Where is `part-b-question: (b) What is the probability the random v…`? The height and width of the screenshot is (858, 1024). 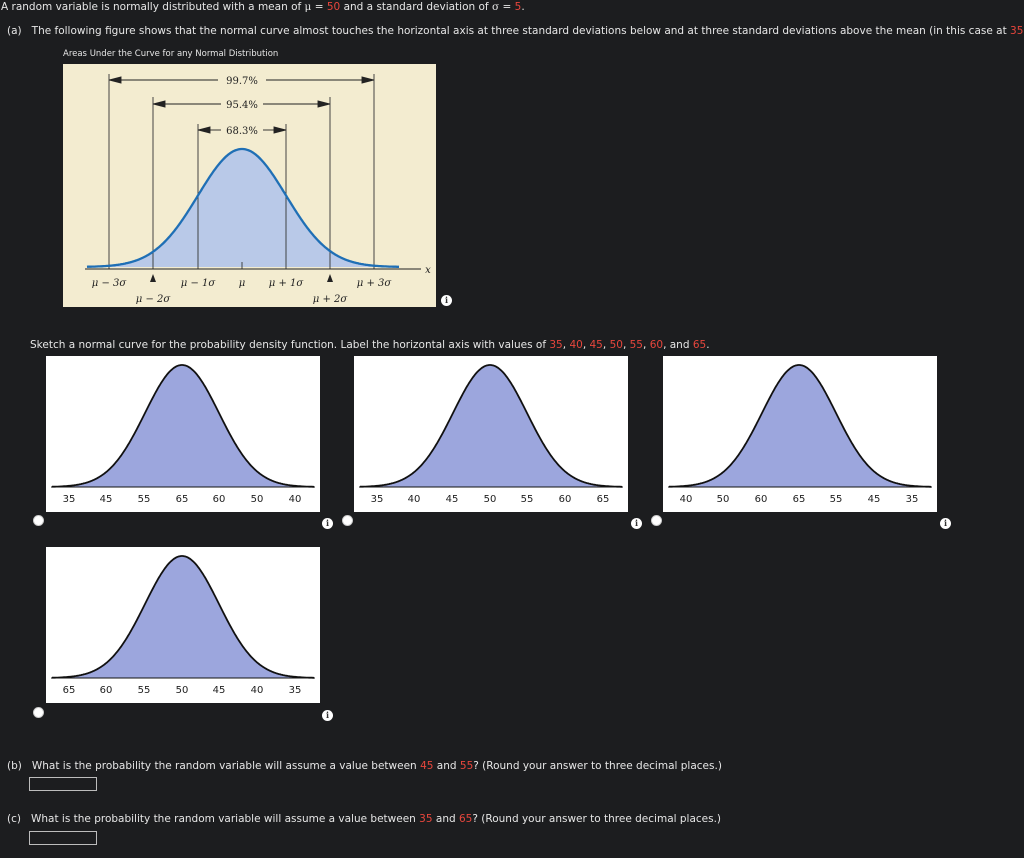
part-b-question: (b) What is the probability the random v… is located at coordinates (364, 766).